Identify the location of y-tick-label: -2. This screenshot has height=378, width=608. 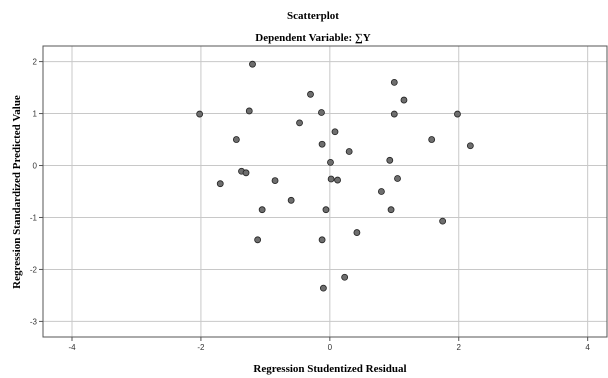
(34, 269).